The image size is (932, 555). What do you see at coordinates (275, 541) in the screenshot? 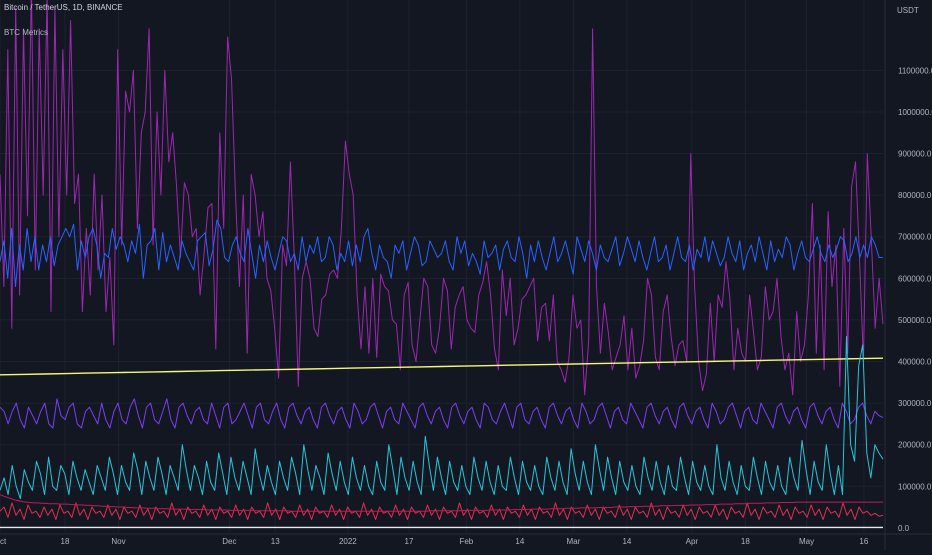
I see `x-tick-label: 13` at bounding box center [275, 541].